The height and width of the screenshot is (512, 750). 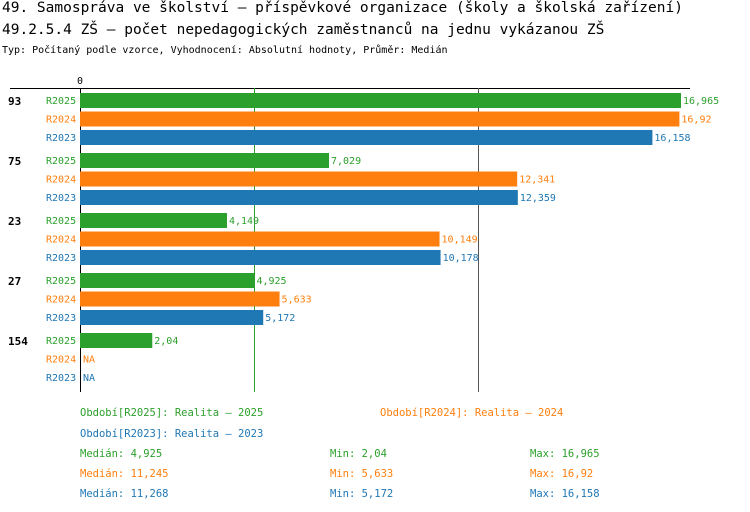 I want to click on data-label: 5,172, so click(x=280, y=318).